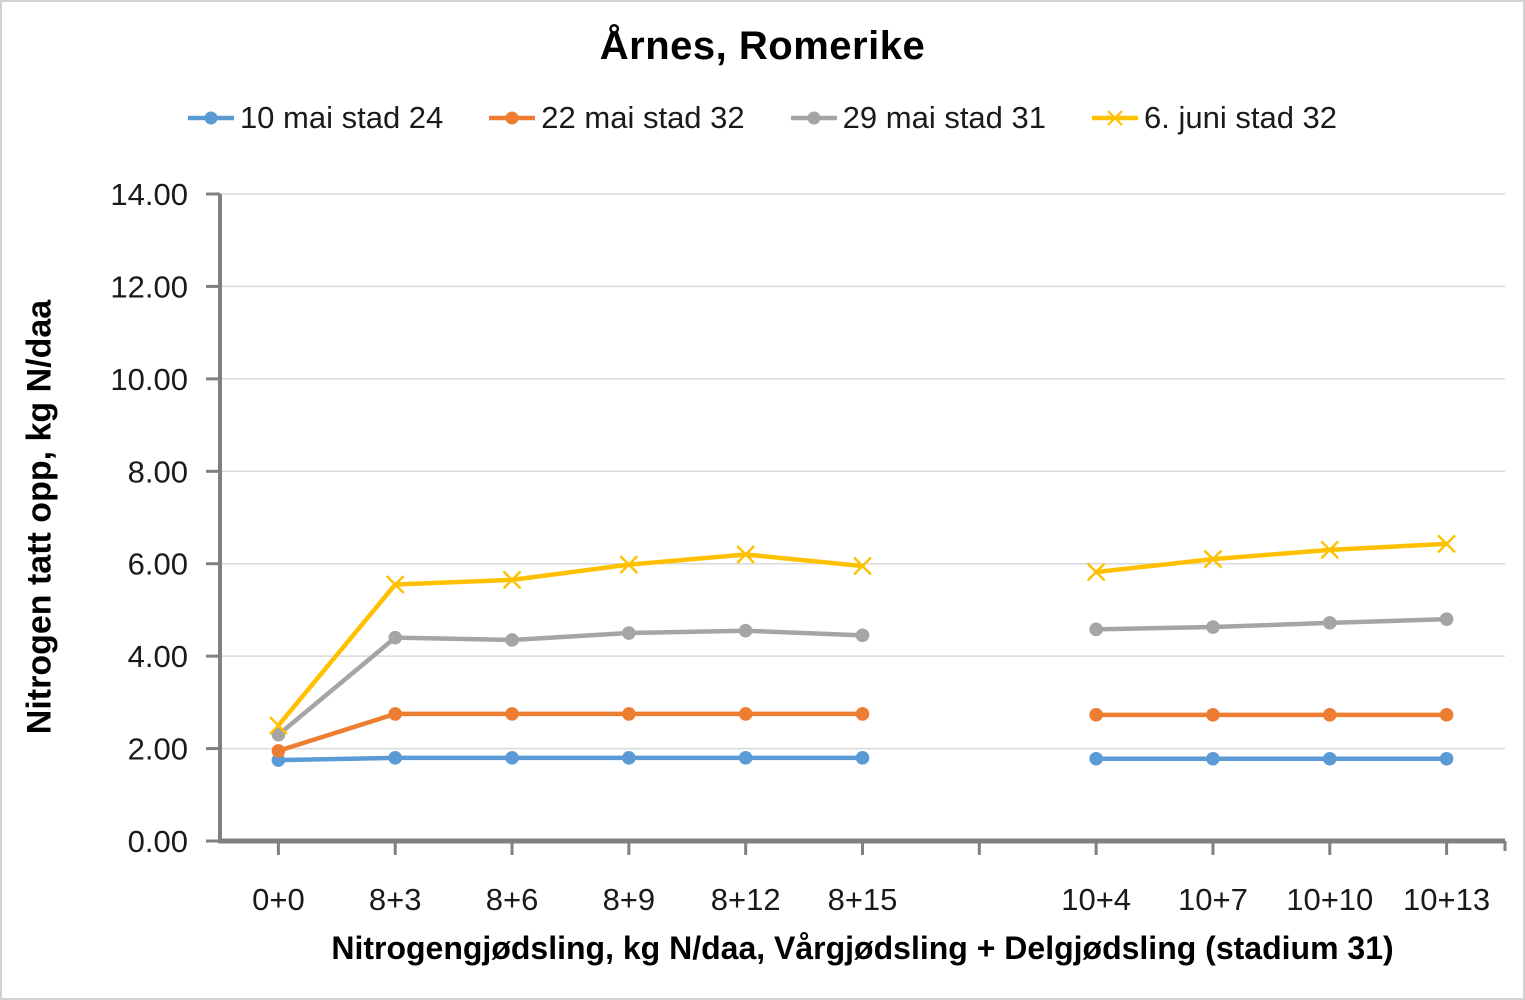 The height and width of the screenshot is (1000, 1525). I want to click on legend-item-0: 10 mai stad 24, so click(315, 118).